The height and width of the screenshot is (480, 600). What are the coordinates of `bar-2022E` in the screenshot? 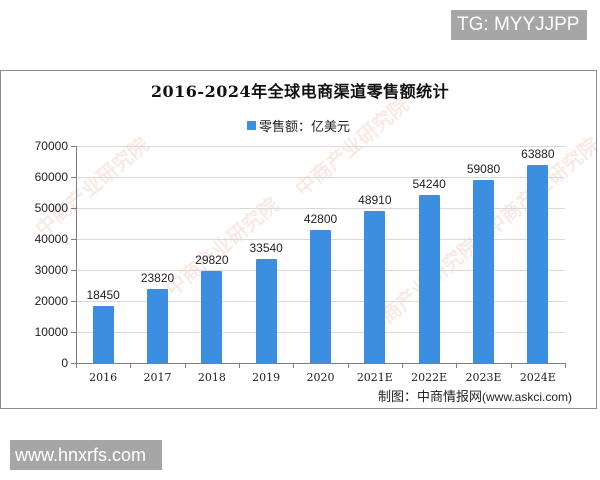 It's located at (429, 278).